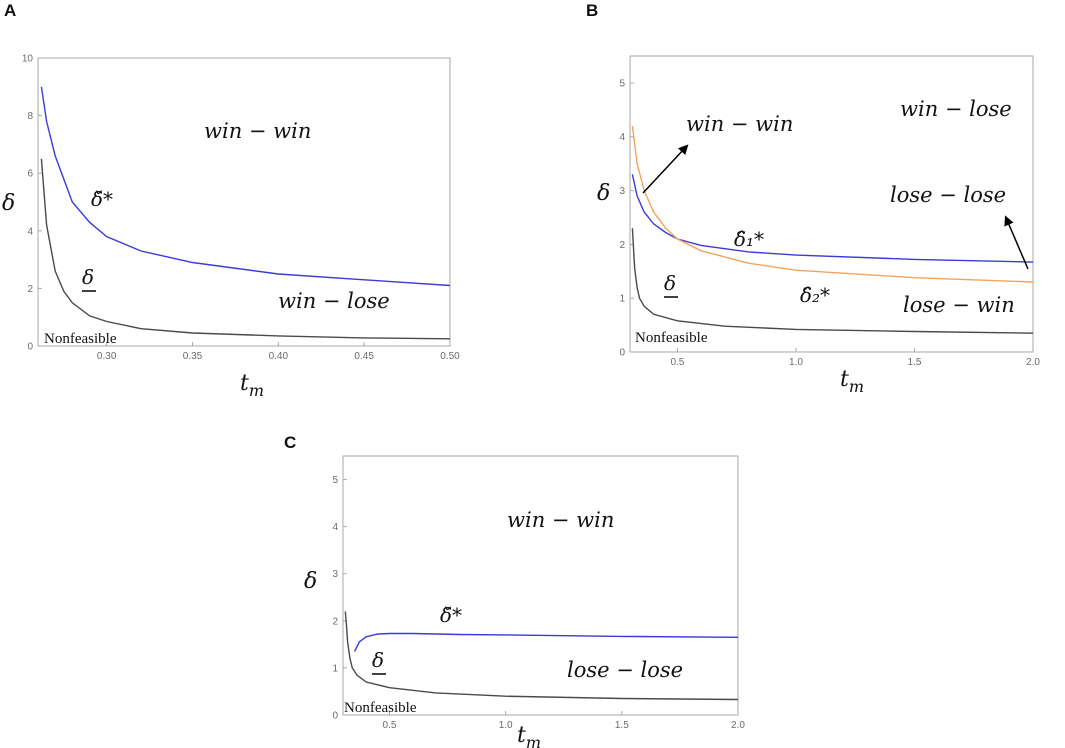 This screenshot has width=1065, height=748. Describe the element at coordinates (665, 169) in the screenshot. I see `panel-b-arrow-win-win` at that location.